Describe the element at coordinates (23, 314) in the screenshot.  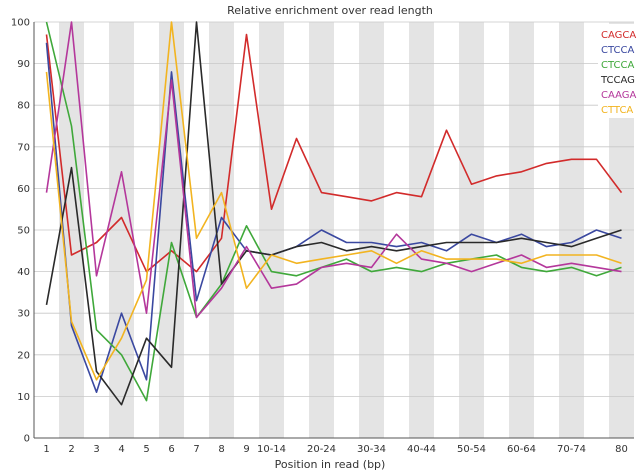
I see `y-tick-label: 30` at that location.